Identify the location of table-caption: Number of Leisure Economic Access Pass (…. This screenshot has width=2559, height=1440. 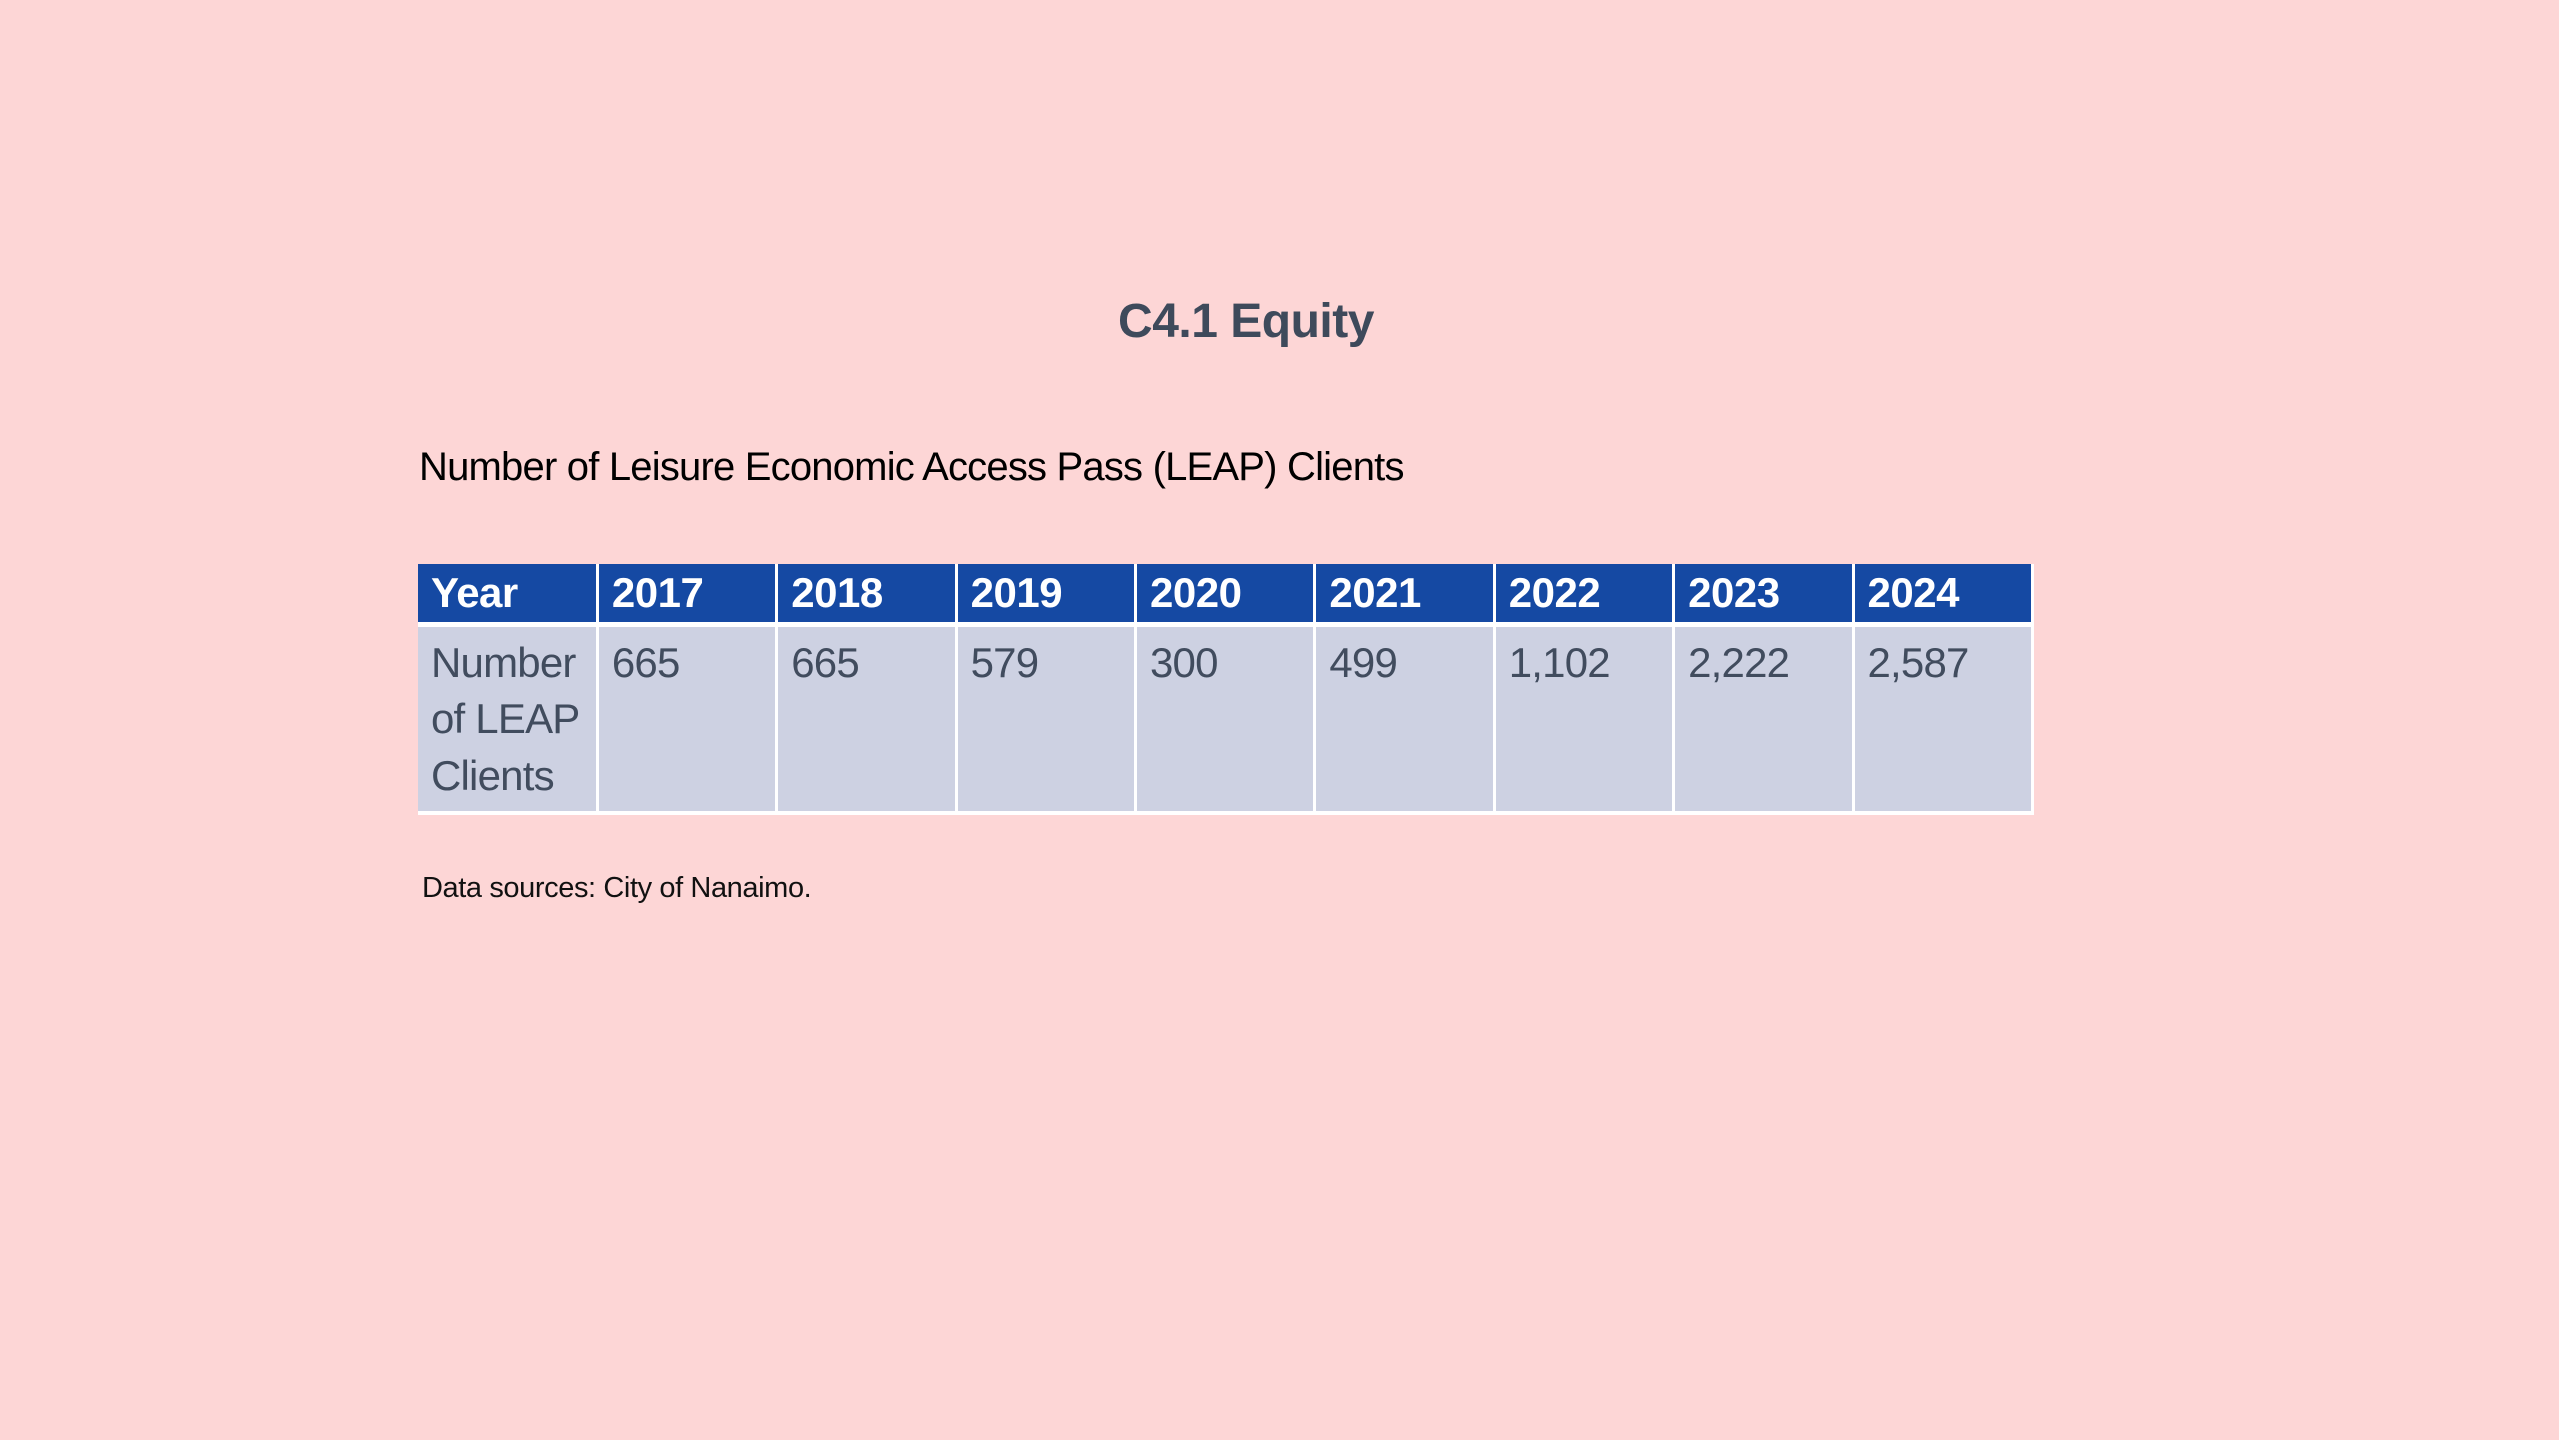
(911, 467).